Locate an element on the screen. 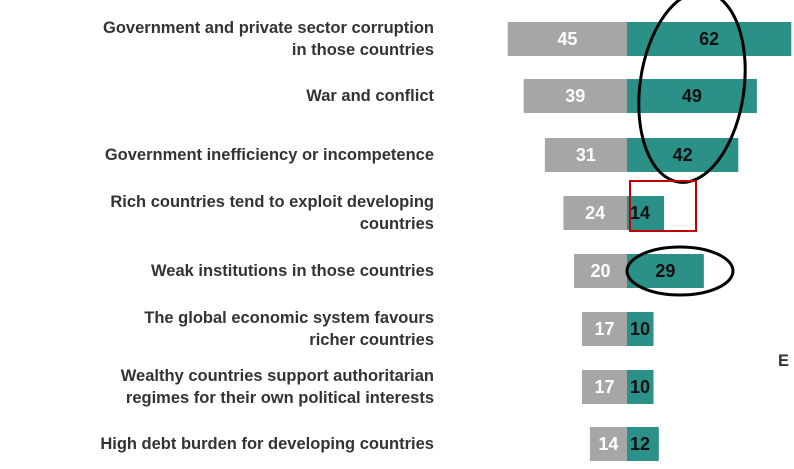 This screenshot has height=469, width=794. data-label-left: 31 is located at coordinates (586, 155).